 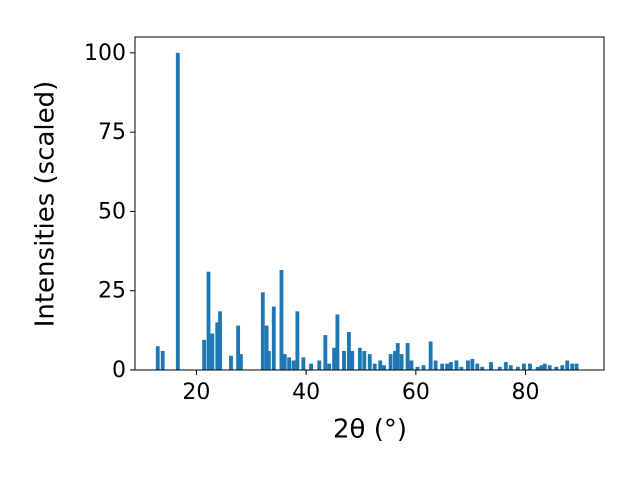 I want to click on y-tick-label: 100, so click(x=105, y=53).